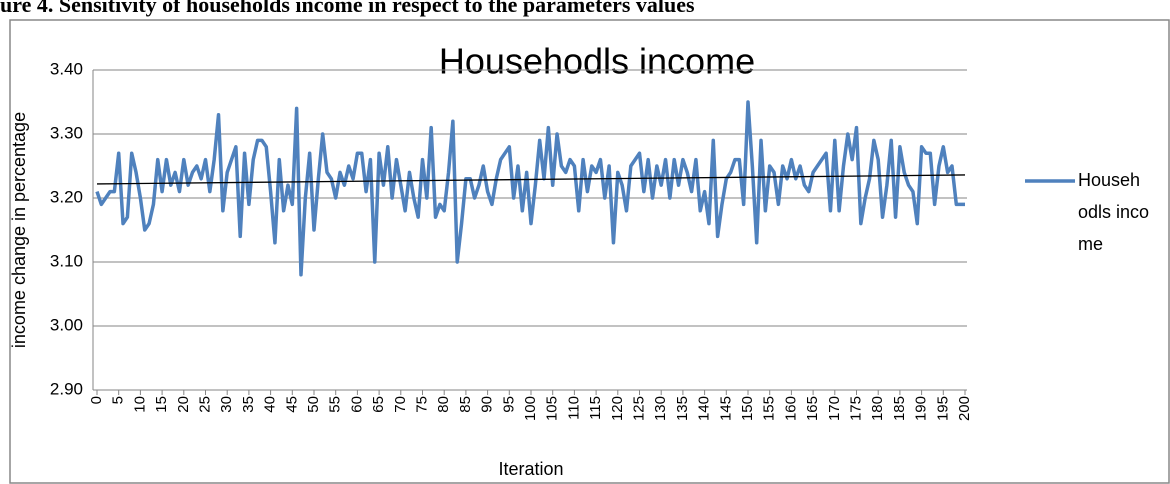 This screenshot has width=1170, height=484. I want to click on x-tick-label: 150, so click(747, 408).